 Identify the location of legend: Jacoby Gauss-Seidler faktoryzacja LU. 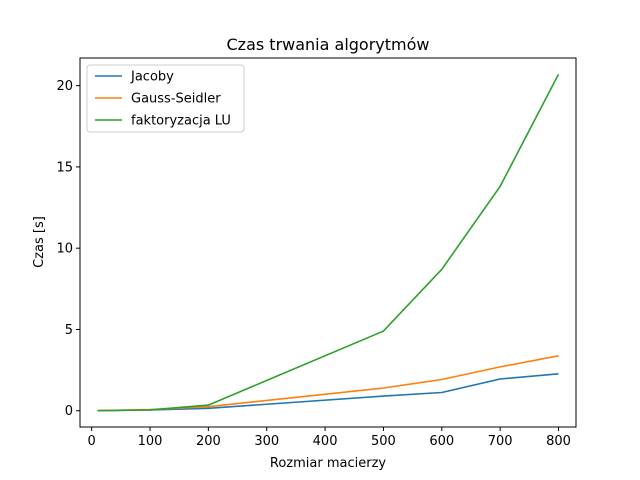
(165, 98).